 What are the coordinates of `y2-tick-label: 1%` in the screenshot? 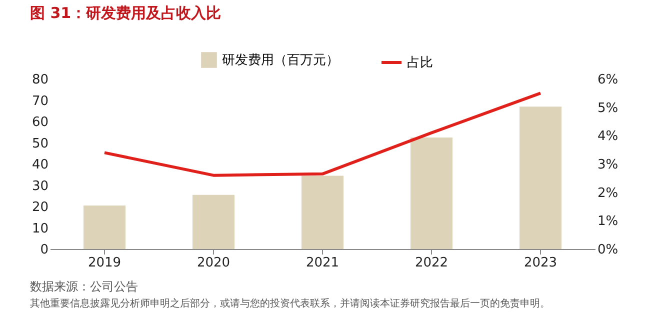 It's located at (608, 222).